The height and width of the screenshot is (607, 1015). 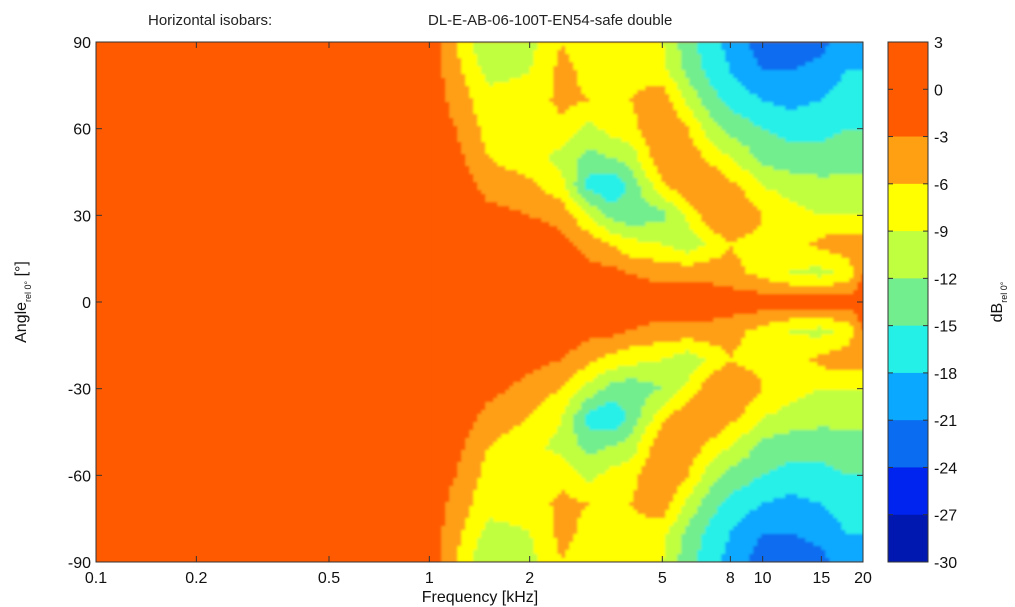 I want to click on chart-title-left: Horizontal isobars:, so click(x=210, y=20).